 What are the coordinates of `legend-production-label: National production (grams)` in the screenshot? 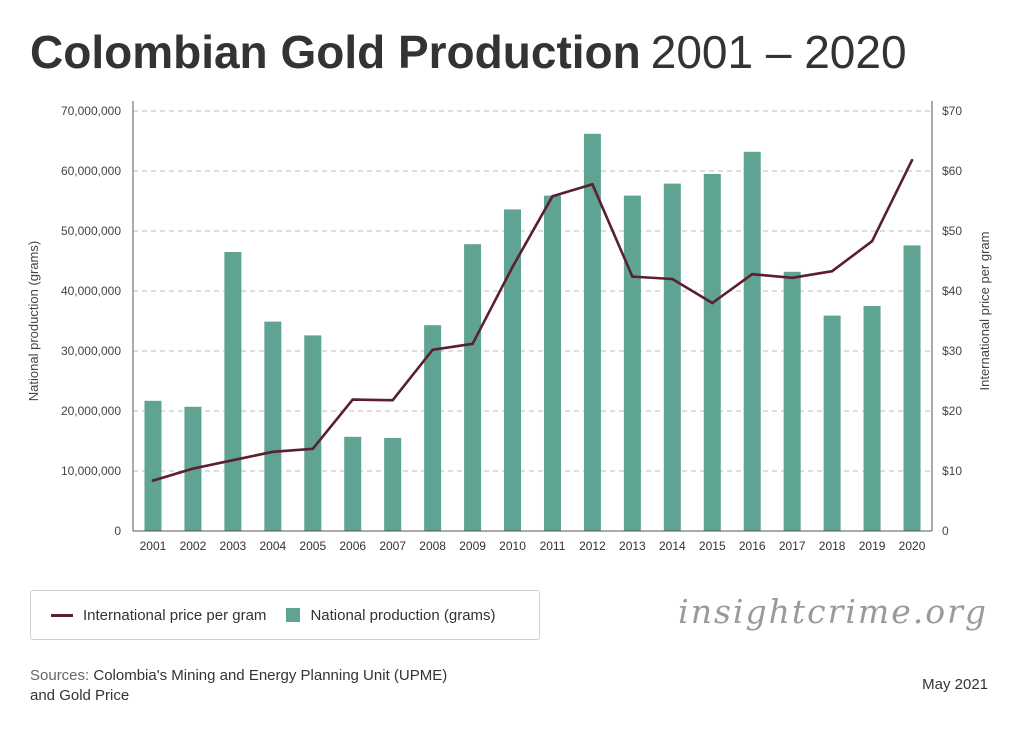 It's located at (403, 615).